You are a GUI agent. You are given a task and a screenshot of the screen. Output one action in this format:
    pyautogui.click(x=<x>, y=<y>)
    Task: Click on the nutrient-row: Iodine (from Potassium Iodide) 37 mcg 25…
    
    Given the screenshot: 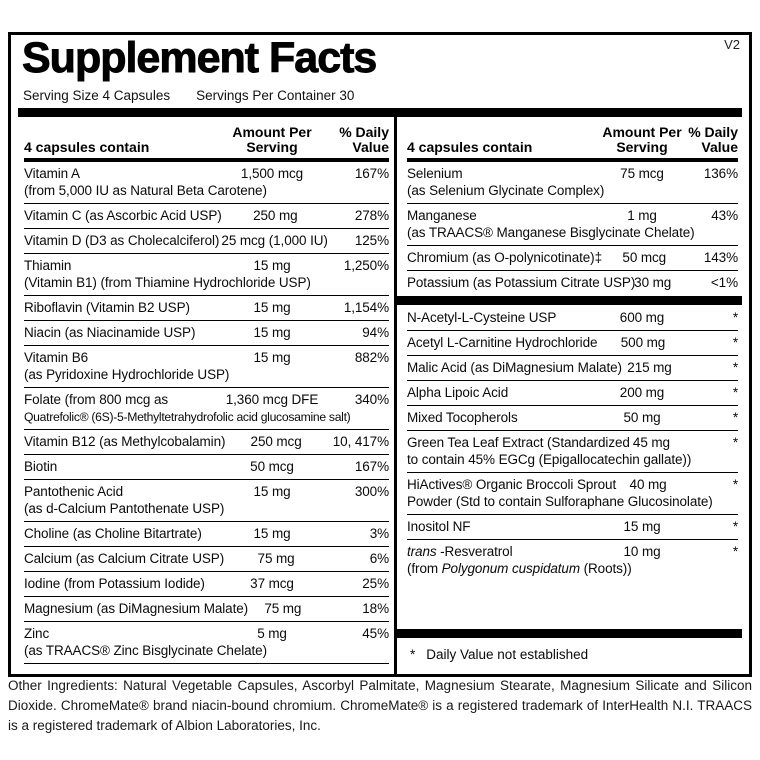 What is the action you would take?
    pyautogui.click(x=206, y=584)
    